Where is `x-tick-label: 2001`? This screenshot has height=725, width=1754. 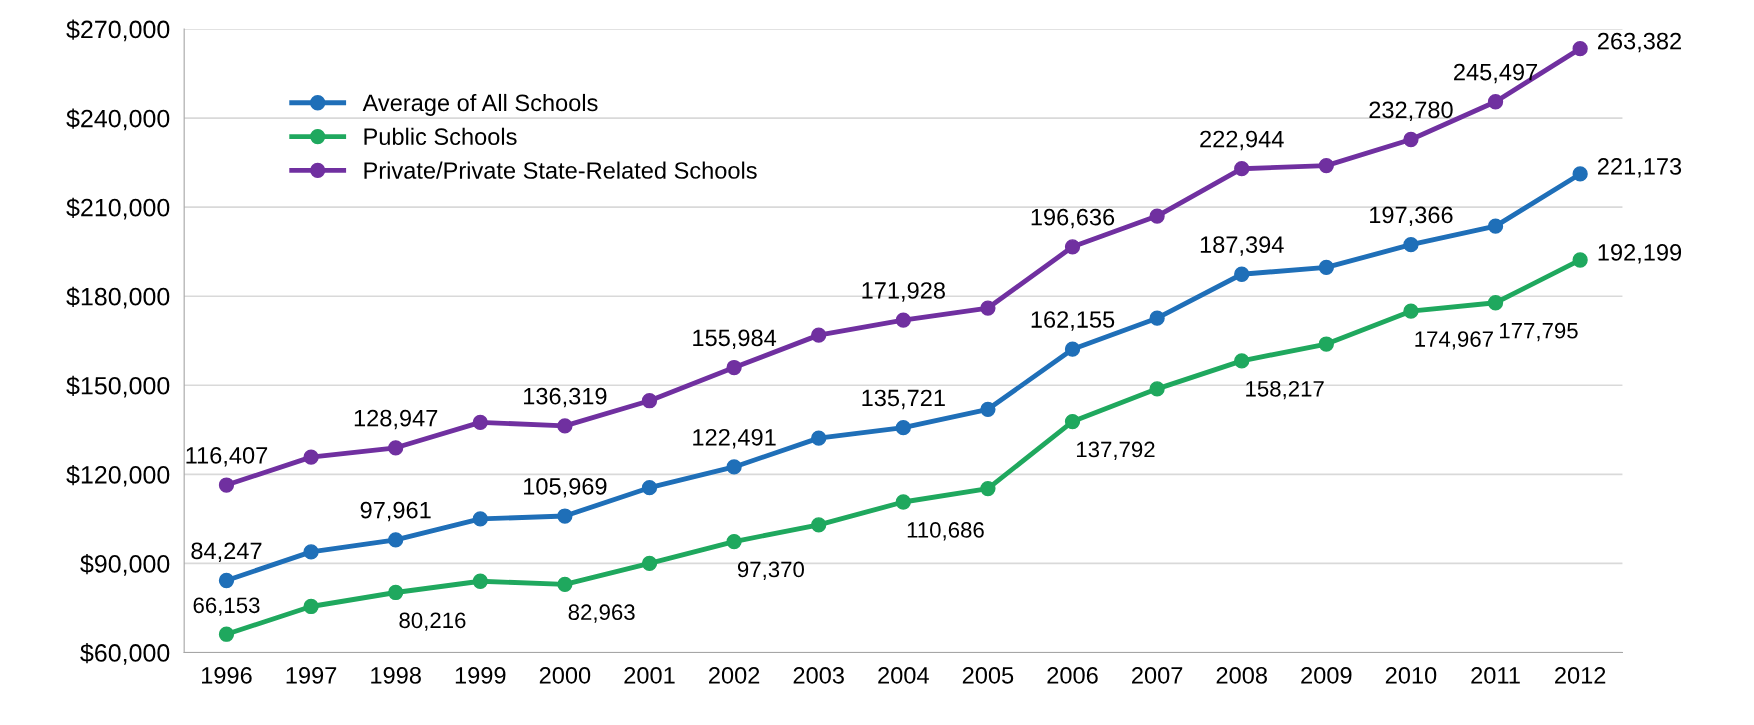
x-tick-label: 2001 is located at coordinates (649, 675).